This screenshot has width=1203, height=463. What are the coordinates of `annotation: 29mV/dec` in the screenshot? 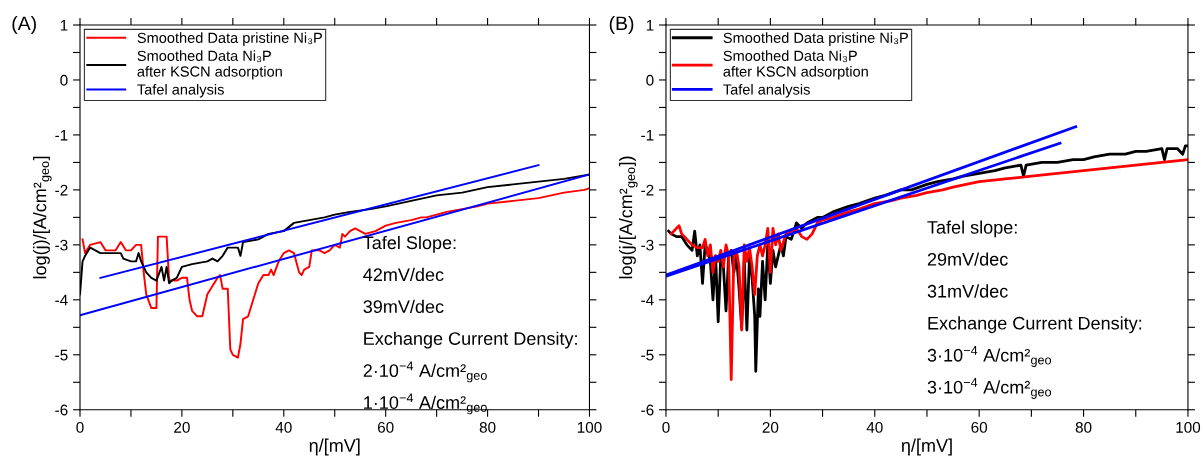 It's located at (967, 259).